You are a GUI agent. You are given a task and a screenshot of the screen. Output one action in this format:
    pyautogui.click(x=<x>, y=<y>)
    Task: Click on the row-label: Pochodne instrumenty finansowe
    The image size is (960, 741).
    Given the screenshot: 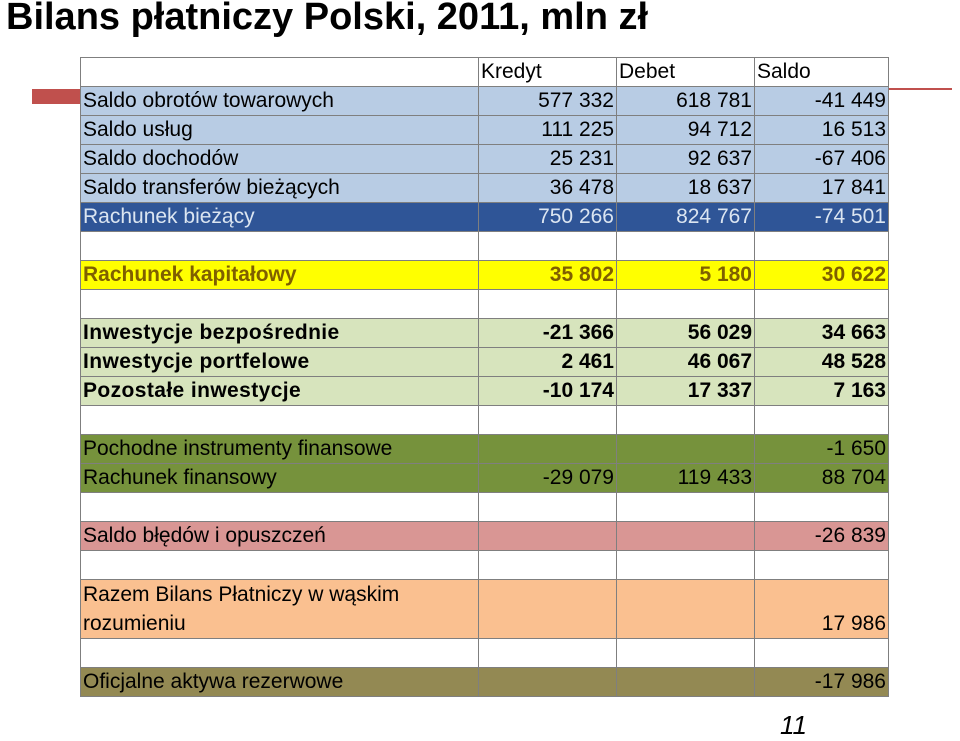 What is the action you would take?
    pyautogui.click(x=279, y=449)
    